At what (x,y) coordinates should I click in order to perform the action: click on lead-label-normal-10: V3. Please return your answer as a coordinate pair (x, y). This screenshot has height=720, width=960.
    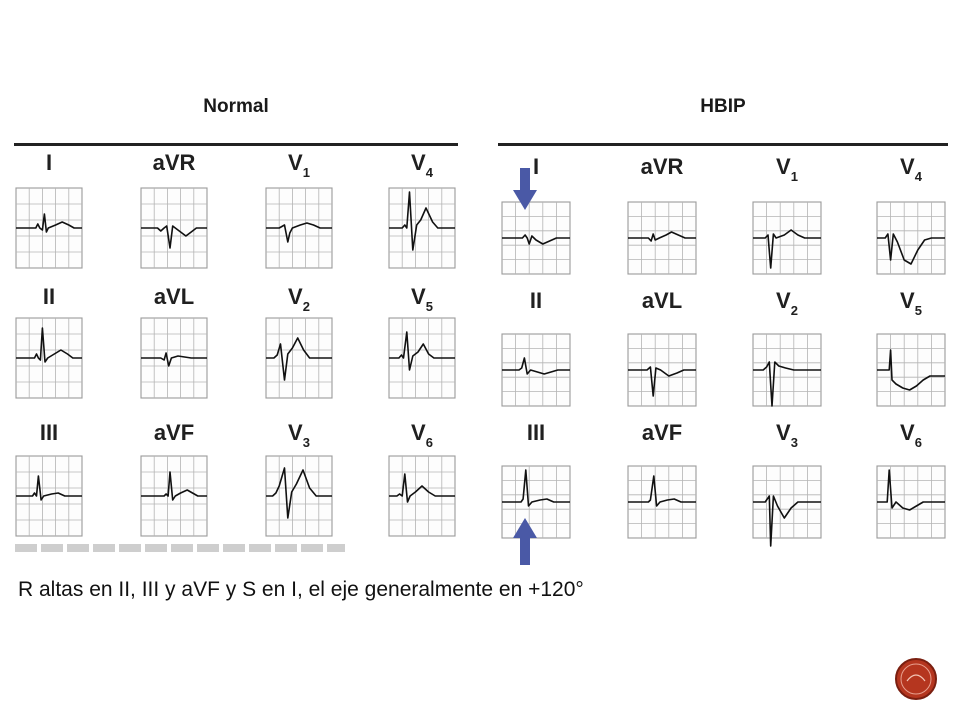
    Looking at the image, I should click on (299, 435).